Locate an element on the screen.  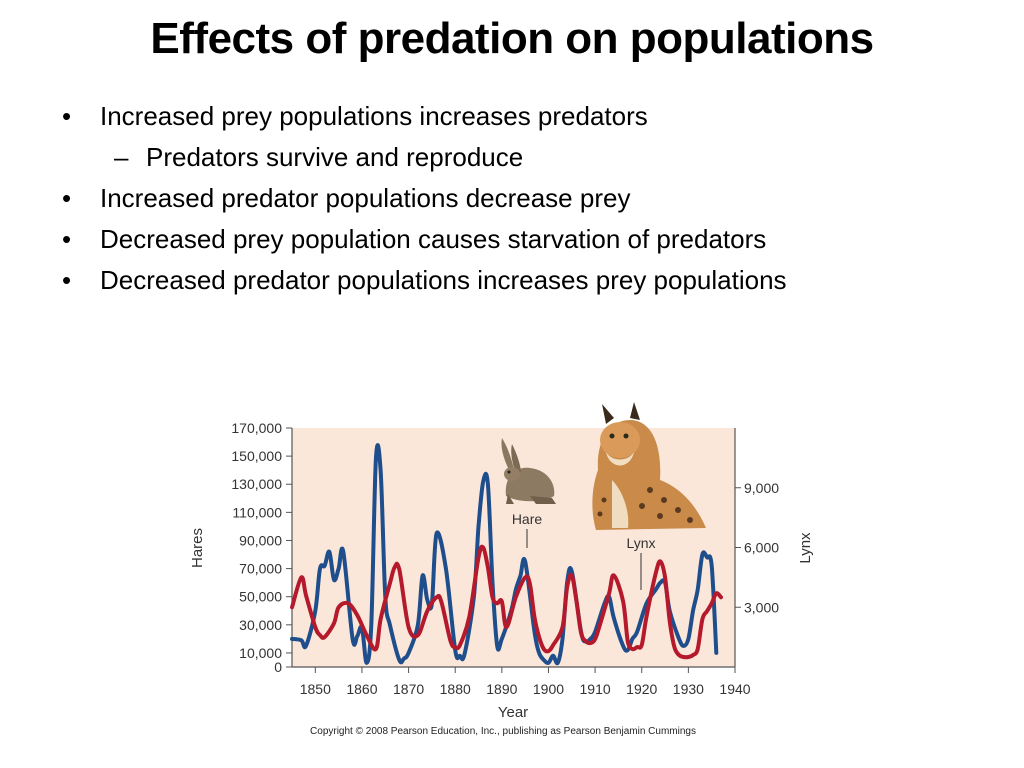
lynx-illustration is located at coordinates (649, 466).